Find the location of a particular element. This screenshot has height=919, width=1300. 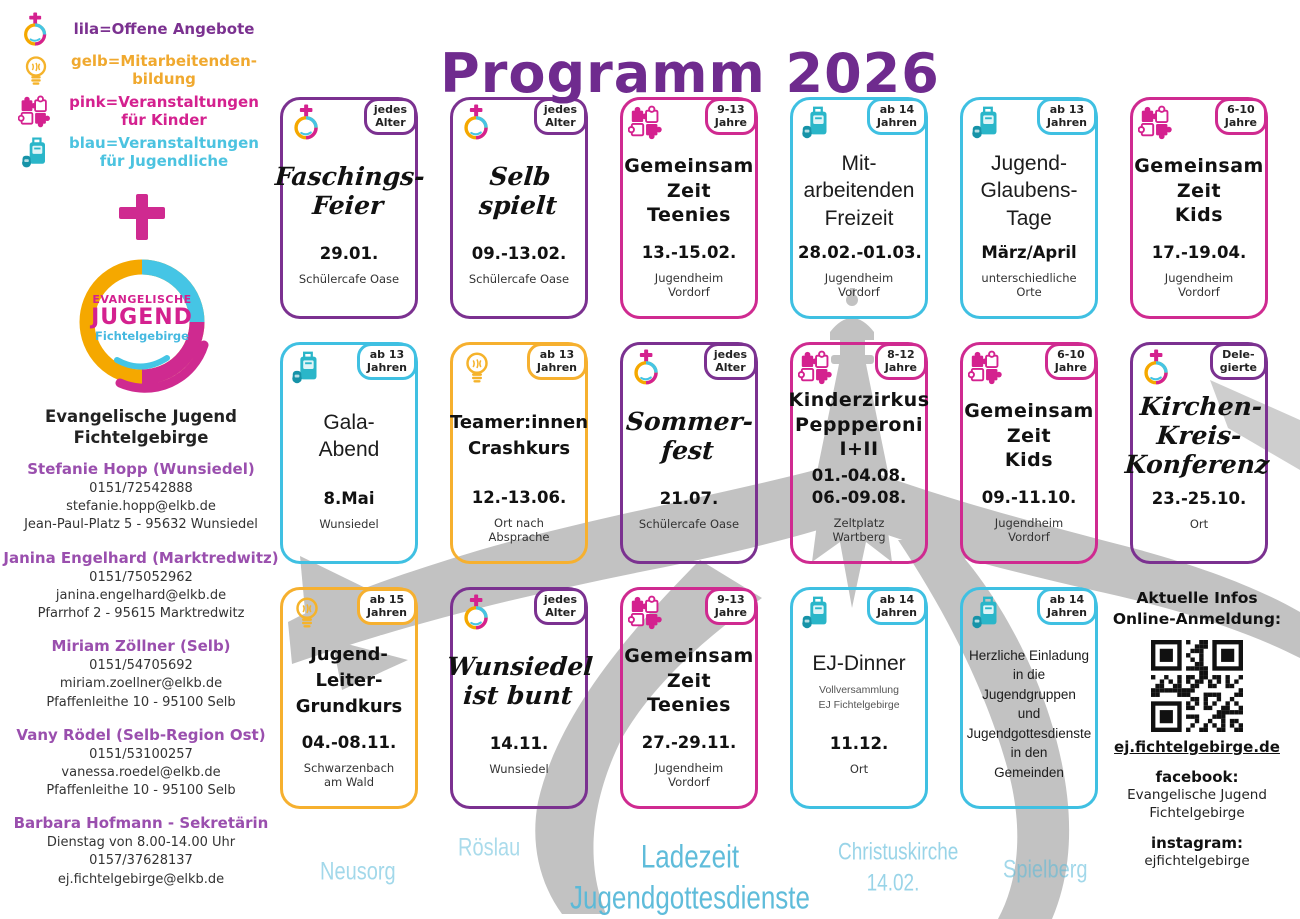

event-title: Teamer:innen Crashkurs is located at coordinates (519, 435).